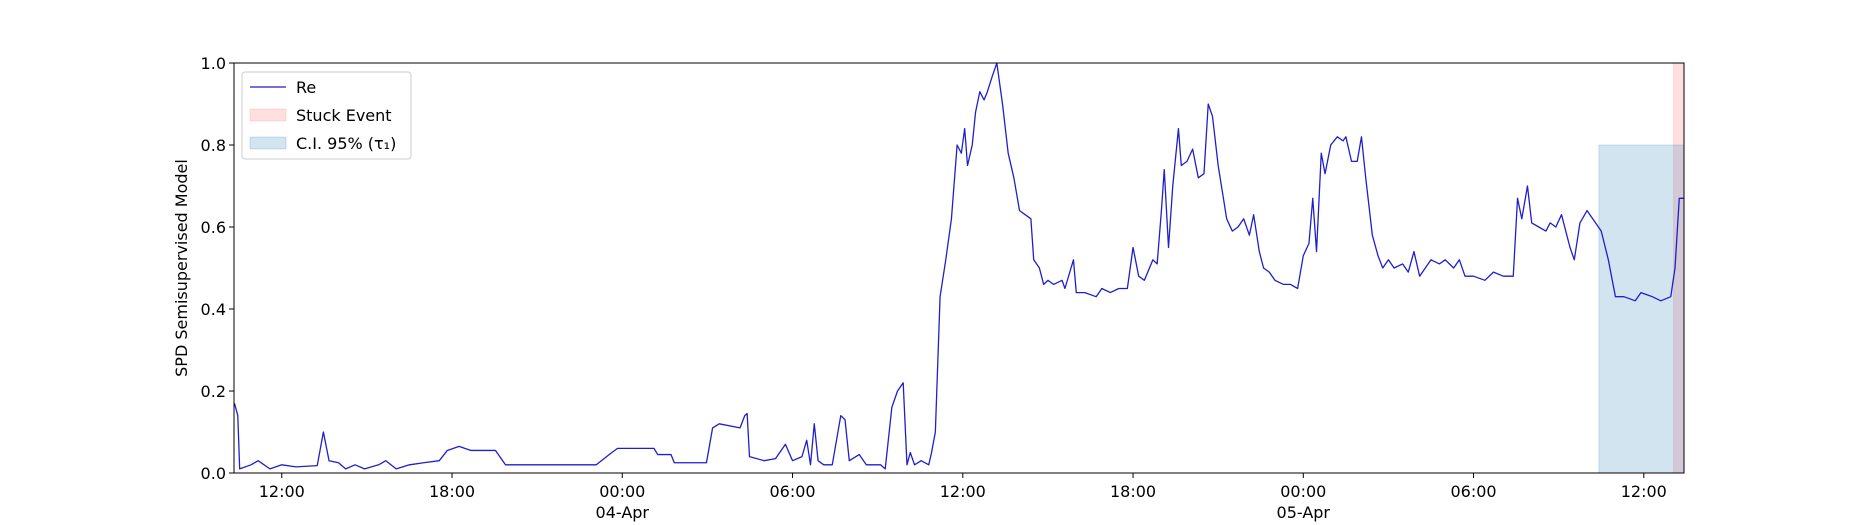 This screenshot has width=1850, height=525. What do you see at coordinates (213, 473) in the screenshot?
I see `y-tick-label: 0.0` at bounding box center [213, 473].